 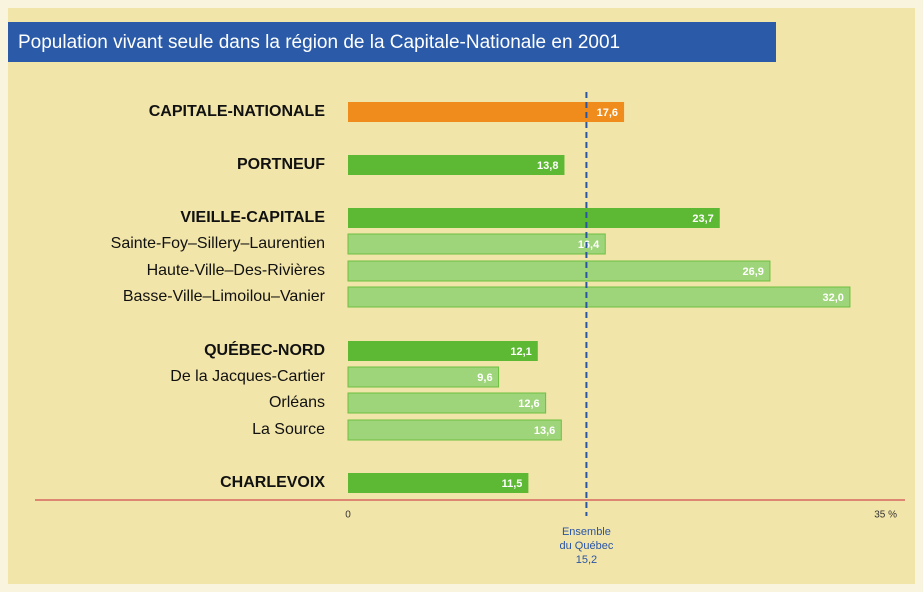 I want to click on value-label: 13,8, so click(x=547, y=166).